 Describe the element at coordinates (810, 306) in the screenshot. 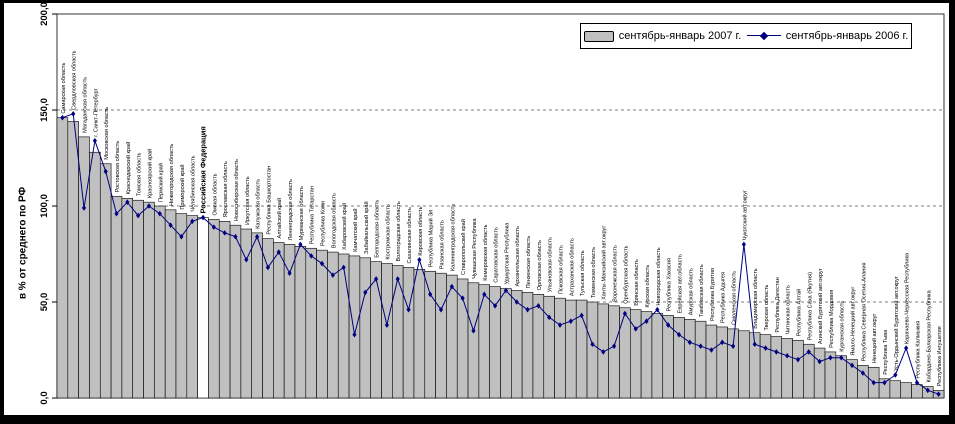

I see `category-label: Республика Саха (Якутия)` at that location.